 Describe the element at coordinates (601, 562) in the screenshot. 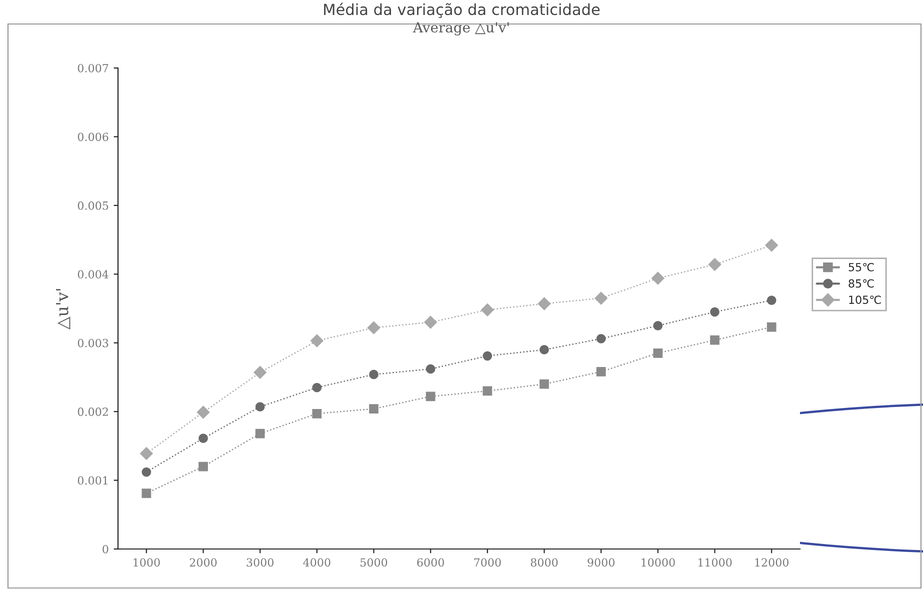

I see `x-tick-label: 9000` at that location.